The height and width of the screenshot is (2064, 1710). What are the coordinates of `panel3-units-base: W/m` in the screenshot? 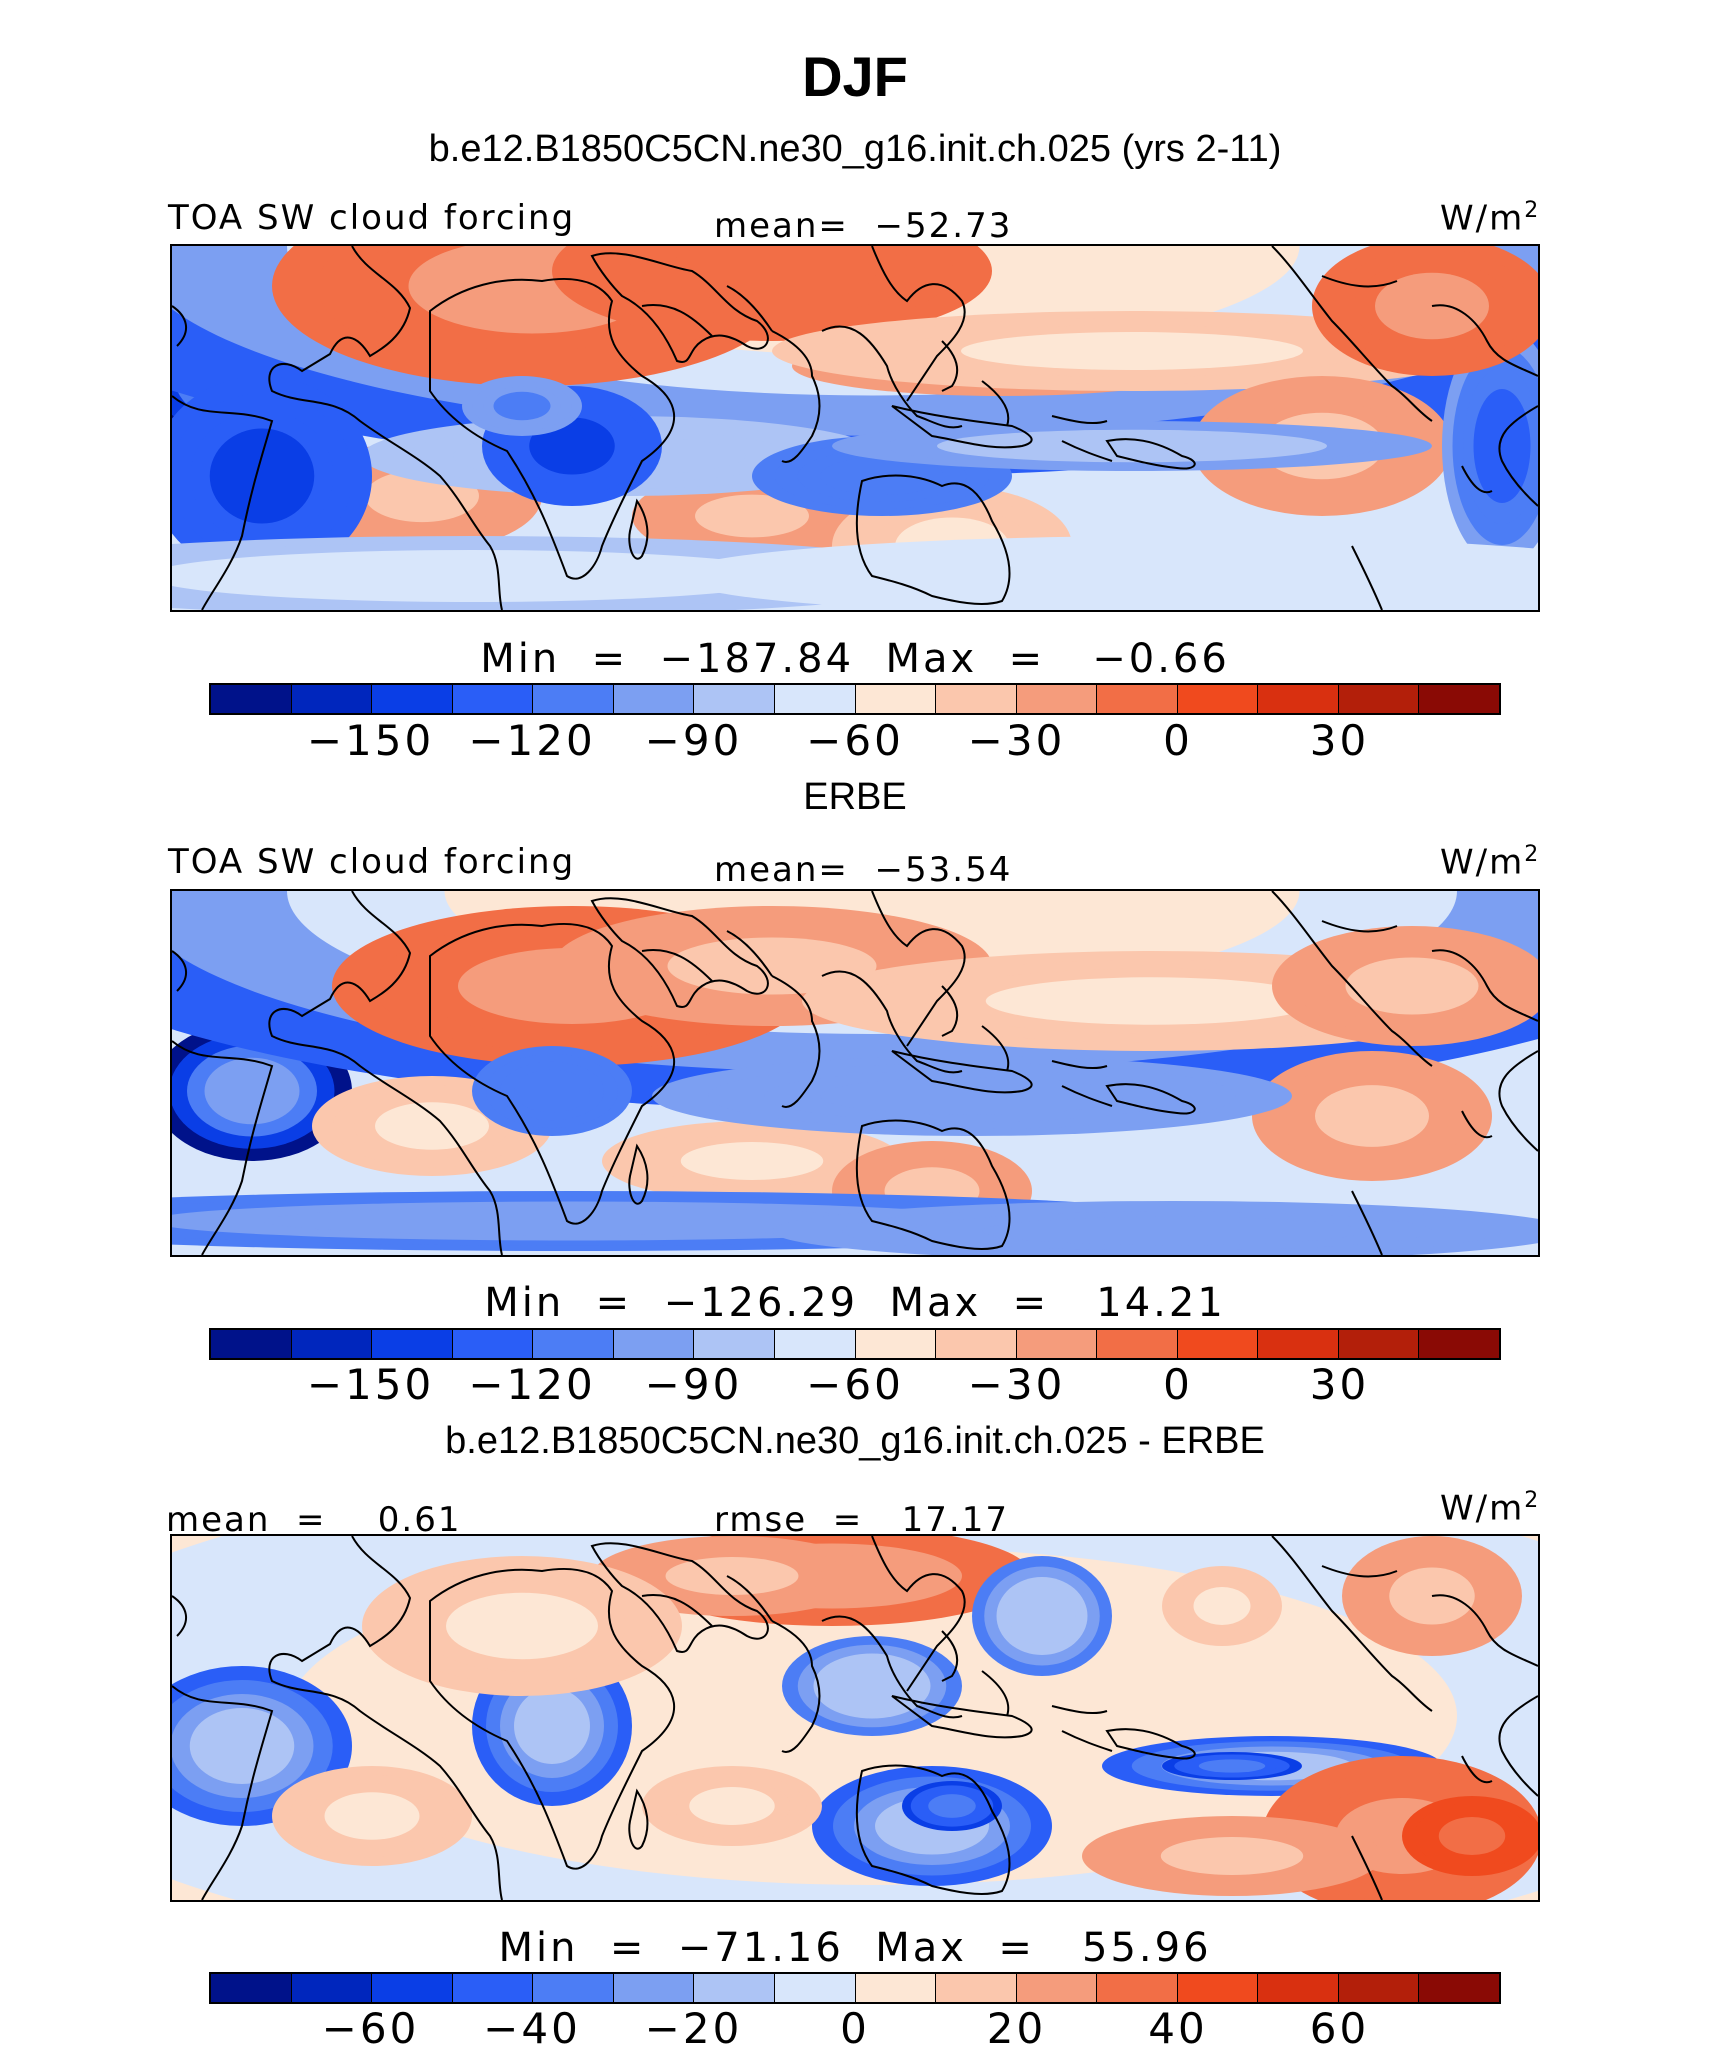 It's located at (1482, 1508).